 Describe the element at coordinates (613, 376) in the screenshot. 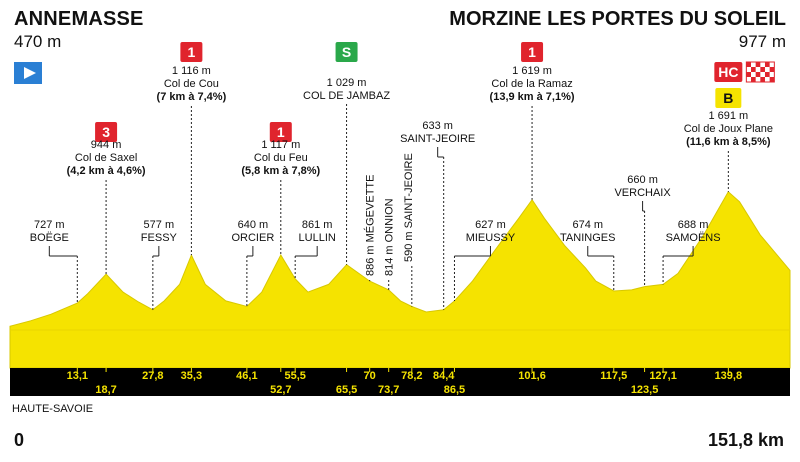

I see `axis-tick-label: 117,5` at that location.